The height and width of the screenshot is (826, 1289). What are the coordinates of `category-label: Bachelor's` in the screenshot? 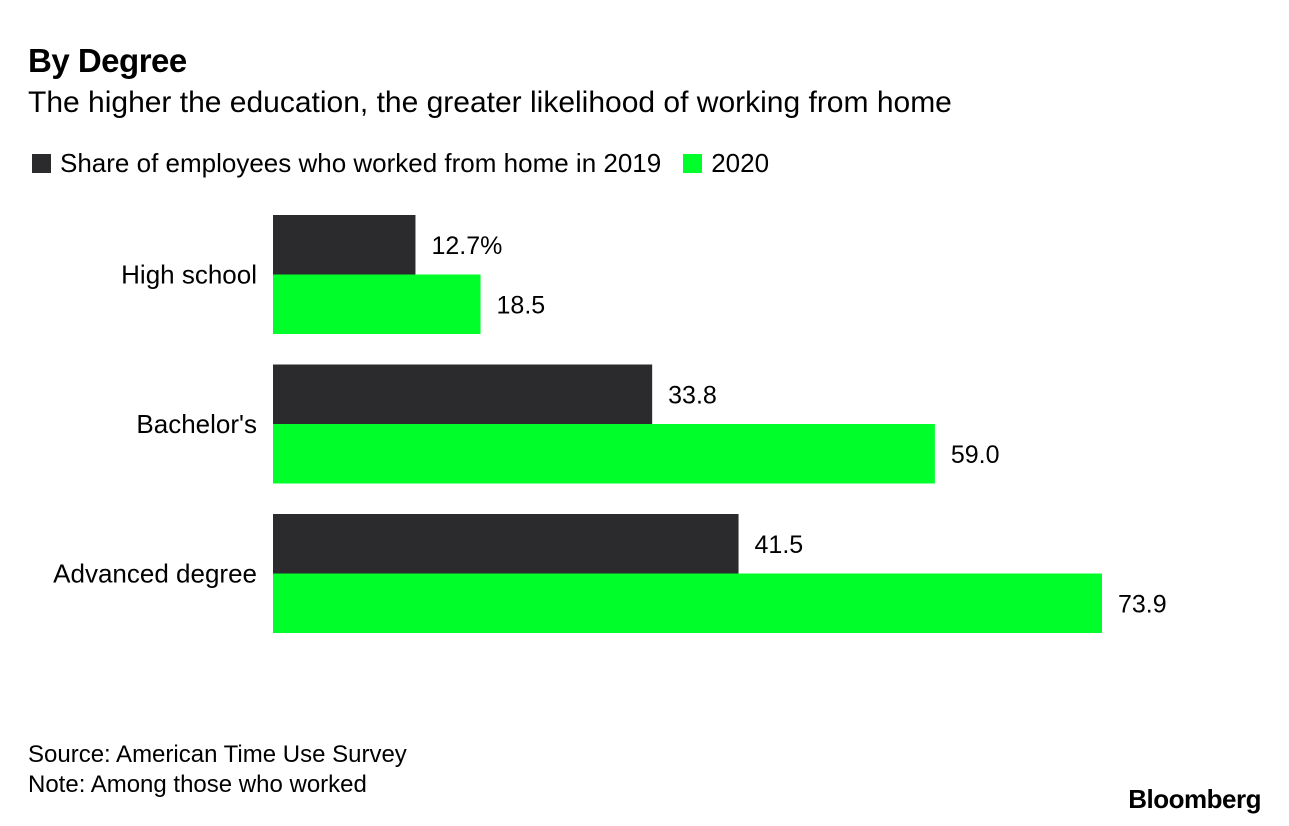 It's located at (196, 424).